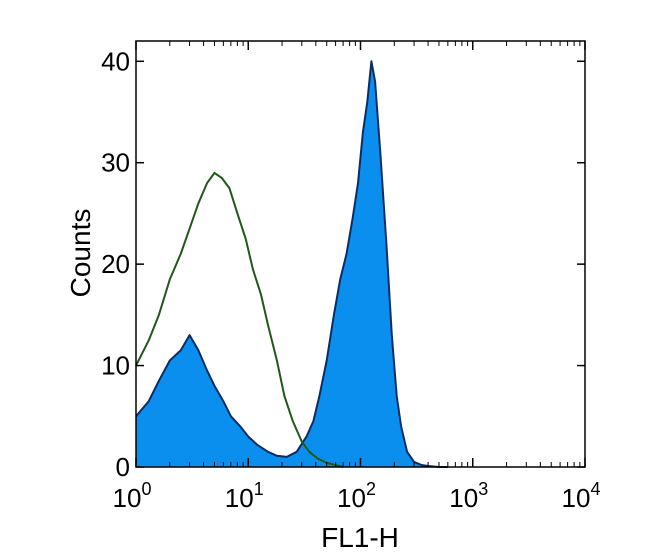 The width and height of the screenshot is (650, 557). I want to click on x-tick-label: 10³, so click(468, 496).